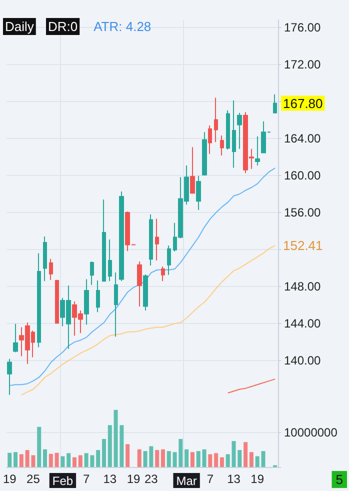 Image resolution: width=349 pixels, height=491 pixels. What do you see at coordinates (63, 26) in the screenshot?
I see `annotation: DR:0` at bounding box center [63, 26].